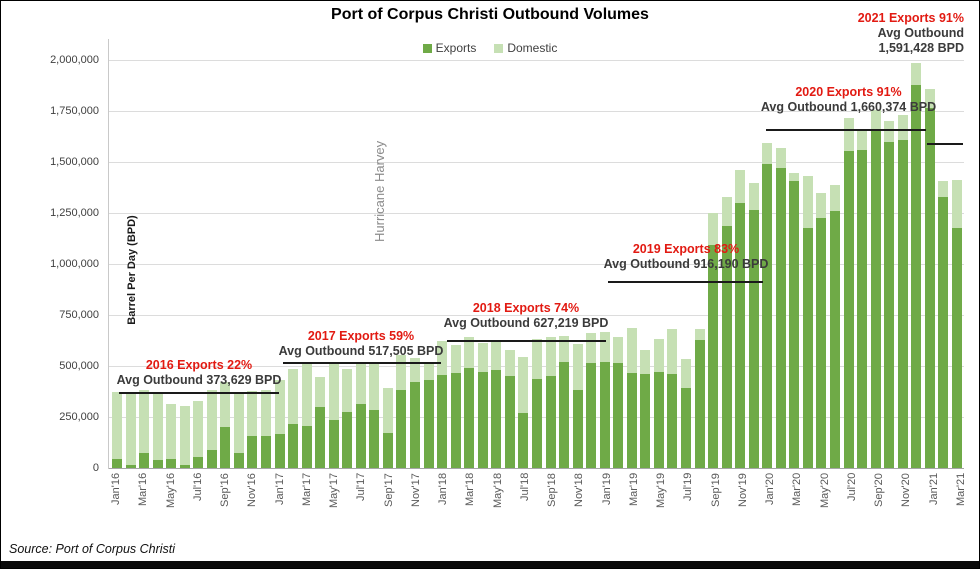 The height and width of the screenshot is (569, 980). I want to click on bar-Nov'18, so click(577, 406).